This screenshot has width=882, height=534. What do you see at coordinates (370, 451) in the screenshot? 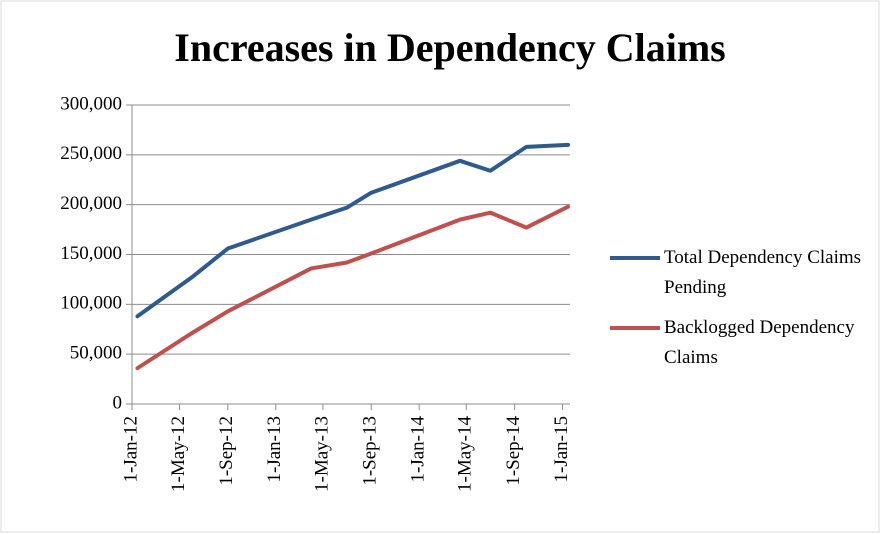
I see `x-tick-label: 1-Sep-13` at bounding box center [370, 451].